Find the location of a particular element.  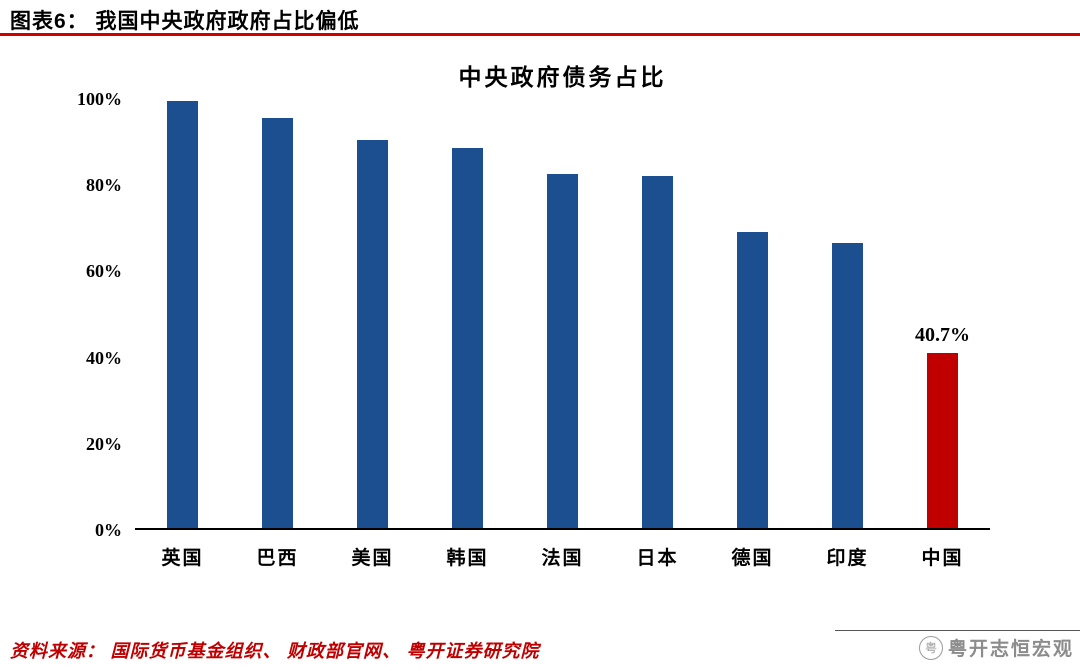

x-label-日本: 日本 is located at coordinates (657, 558).